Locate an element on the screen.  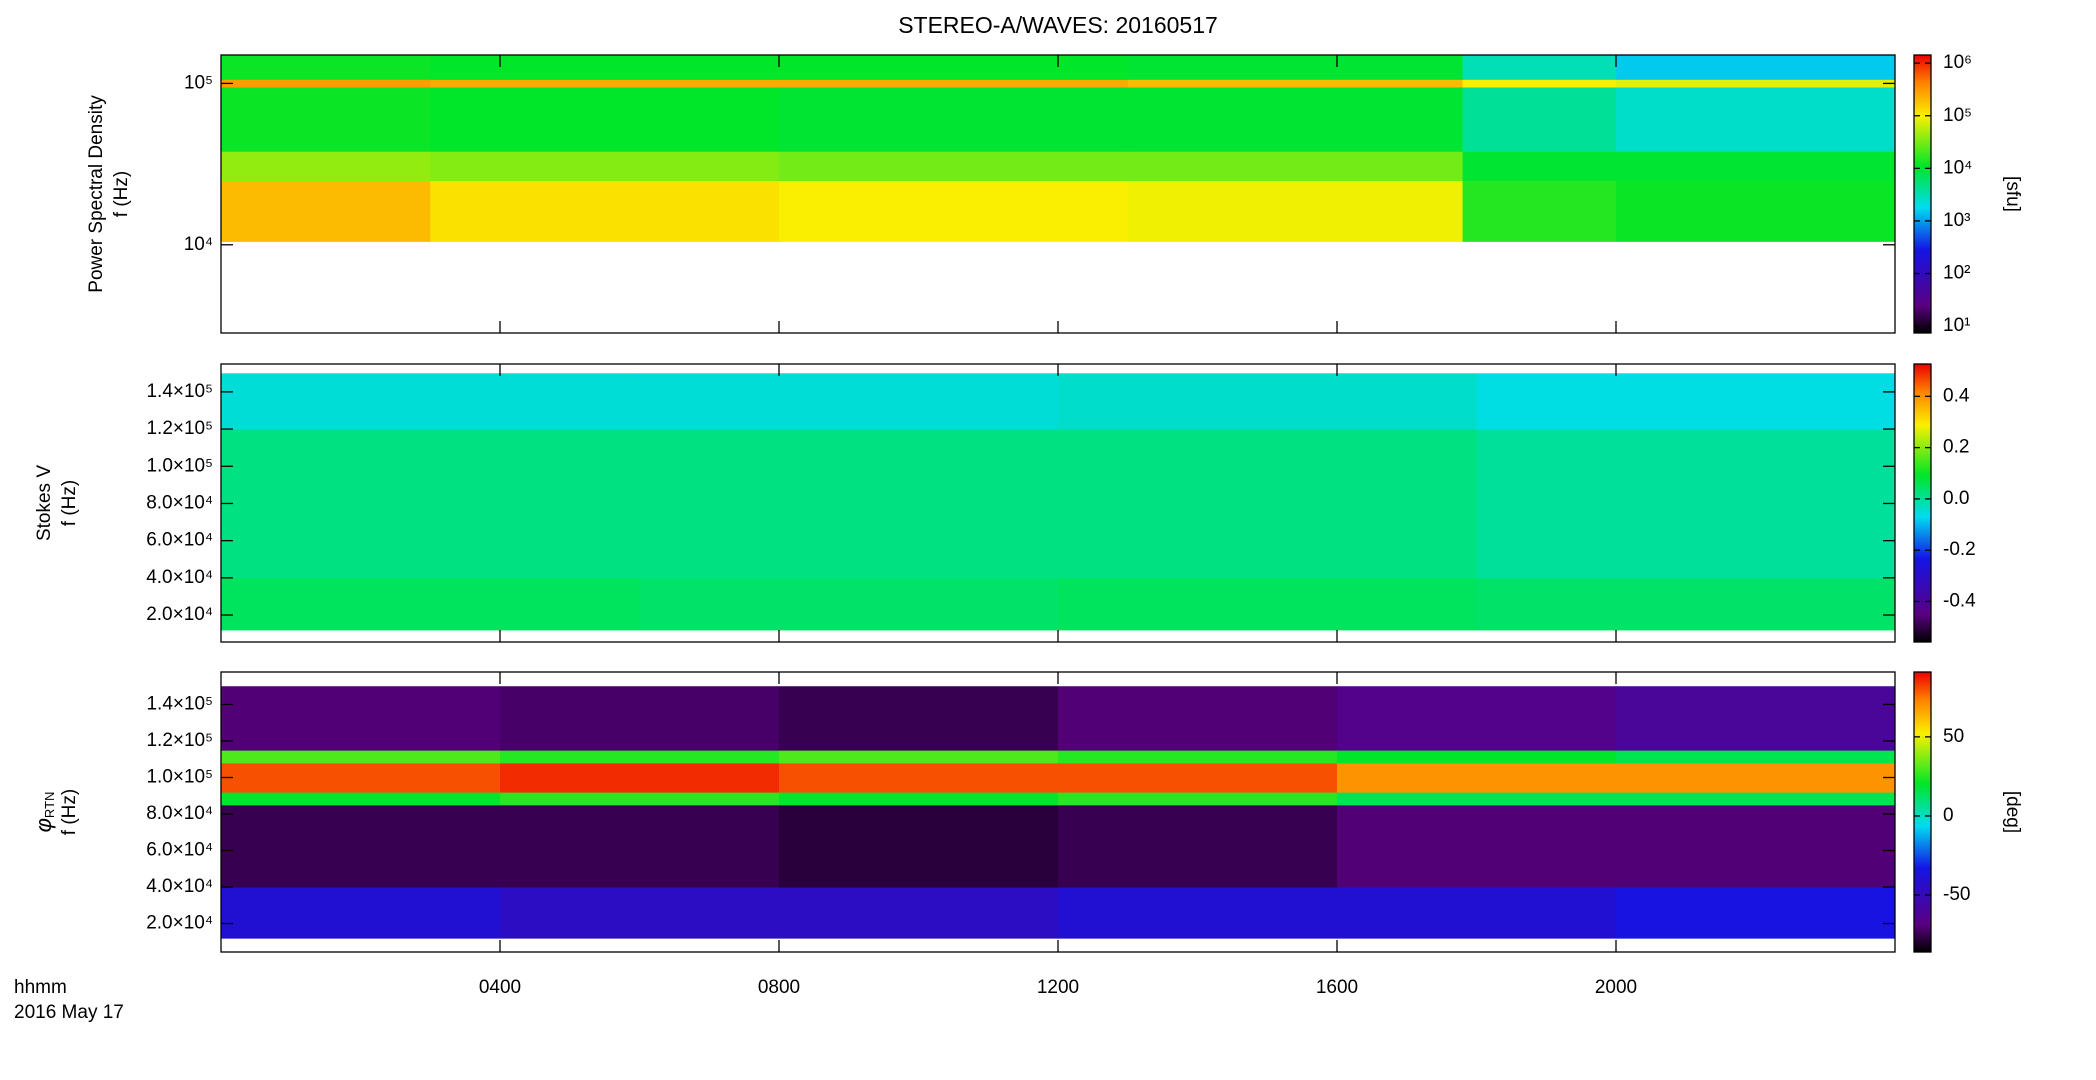
y-tick-label: 10⁴ is located at coordinates (198, 244).